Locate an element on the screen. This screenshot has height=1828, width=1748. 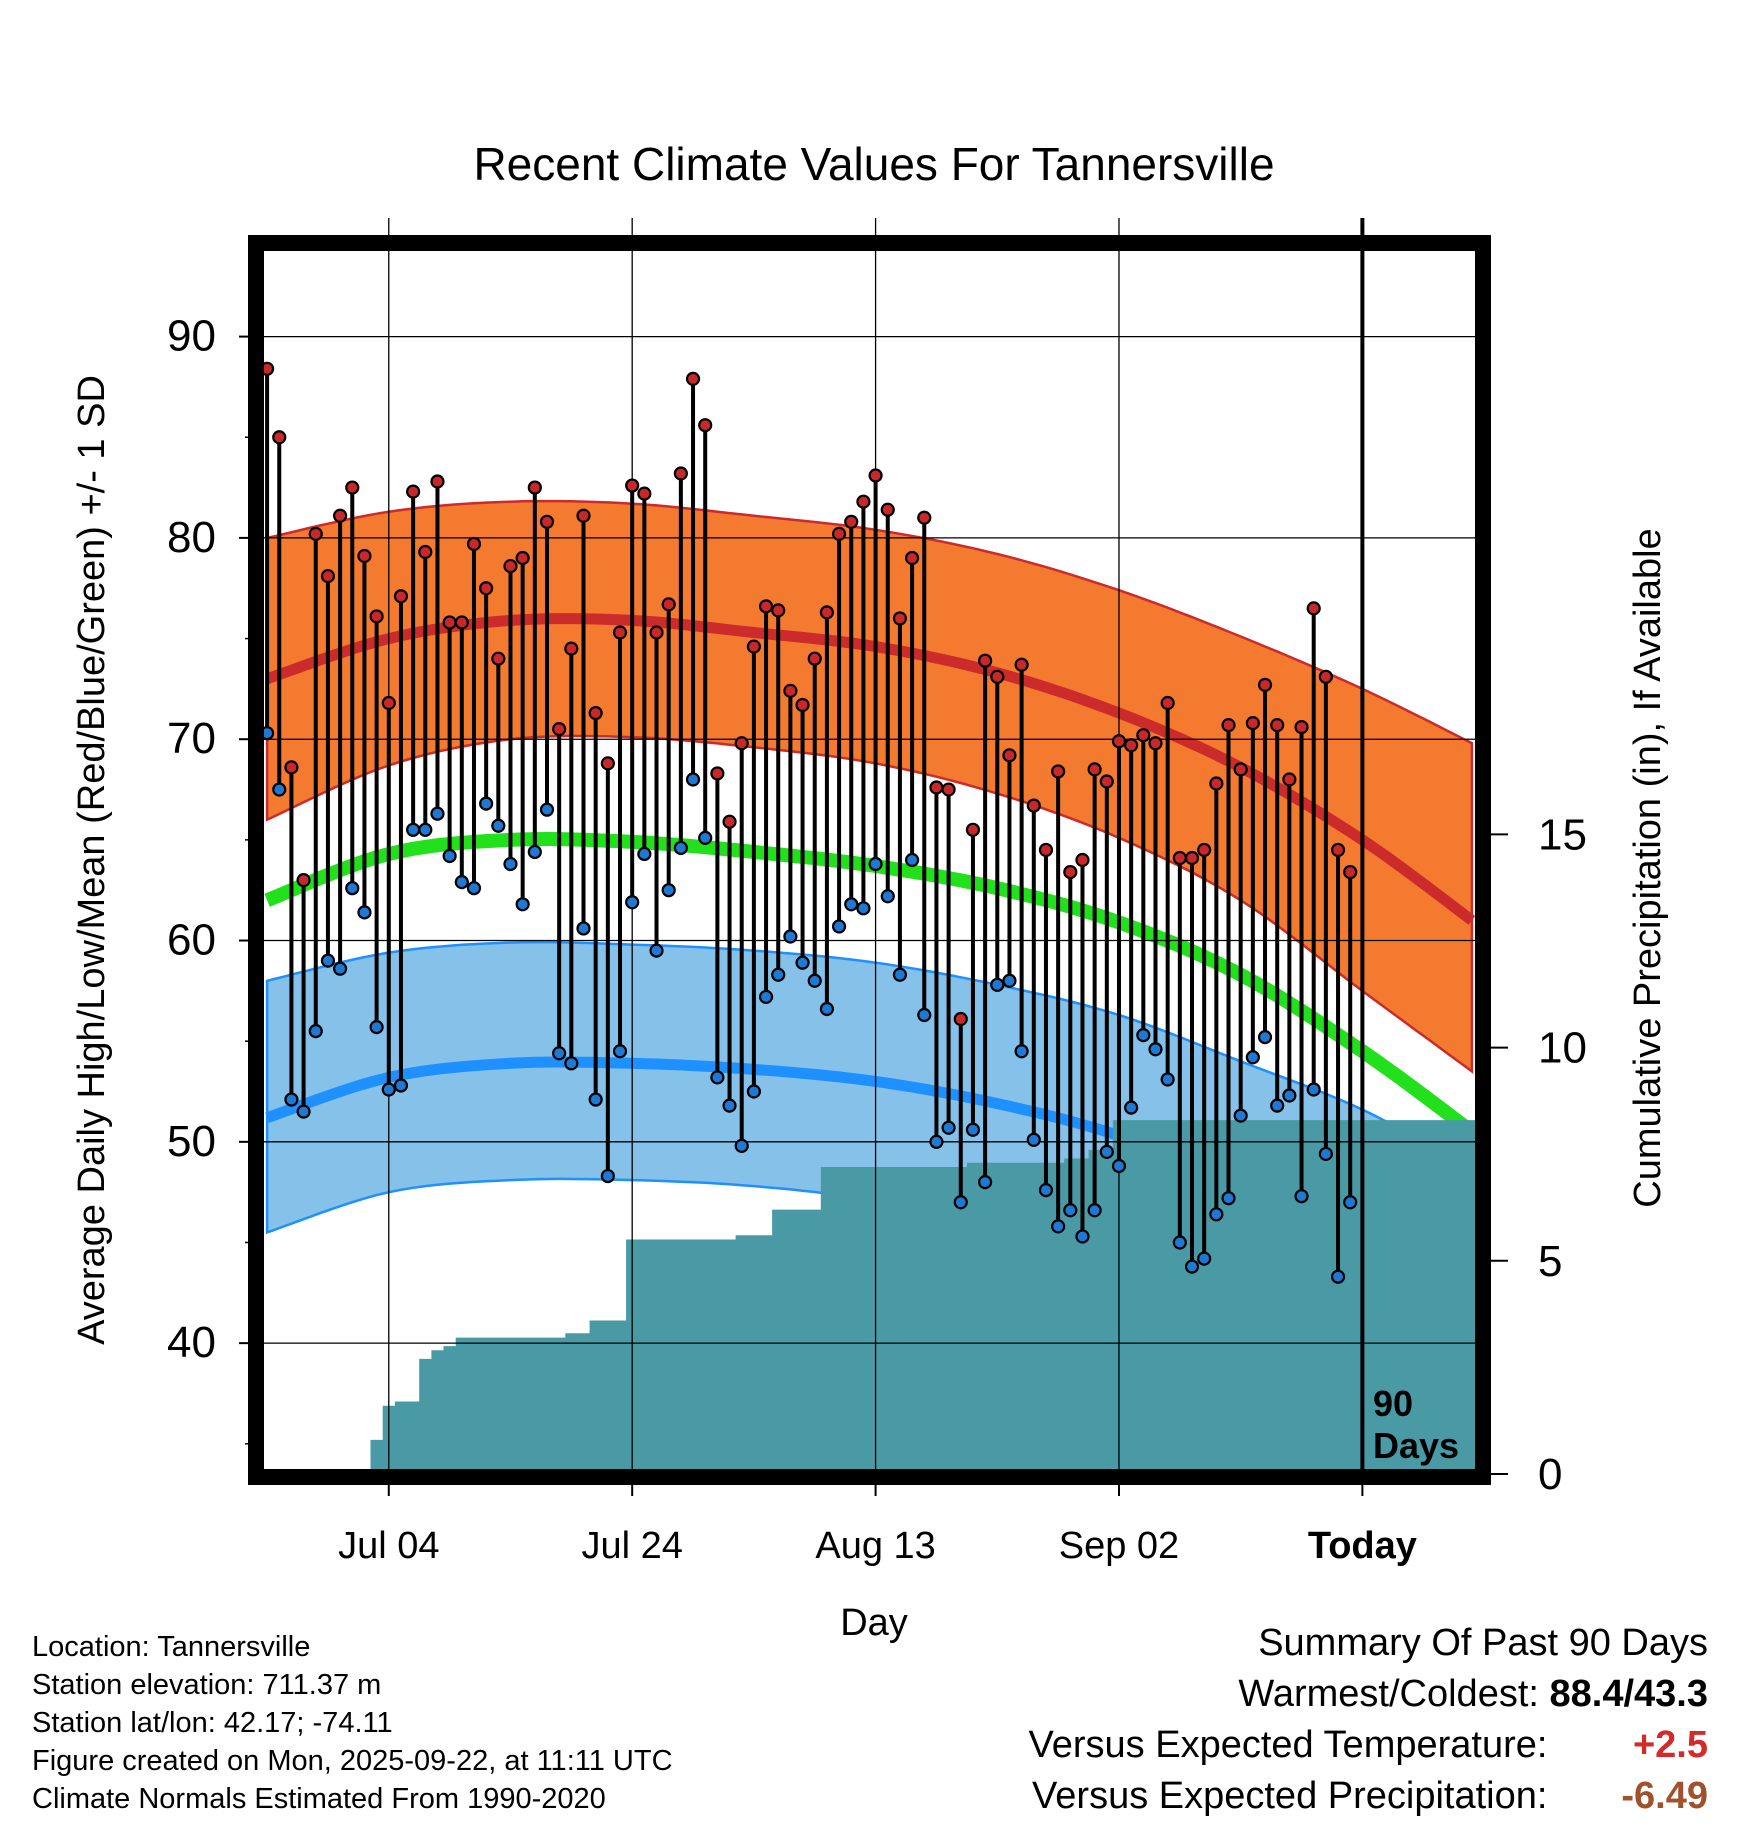
temp-value: +2.5 is located at coordinates (1670, 1745).